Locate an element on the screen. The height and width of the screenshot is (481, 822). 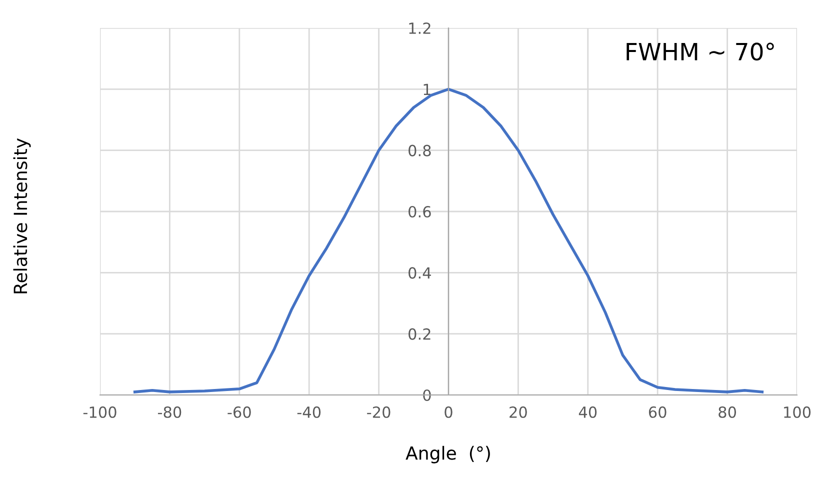
x-tick-label: -40 is located at coordinates (309, 412).